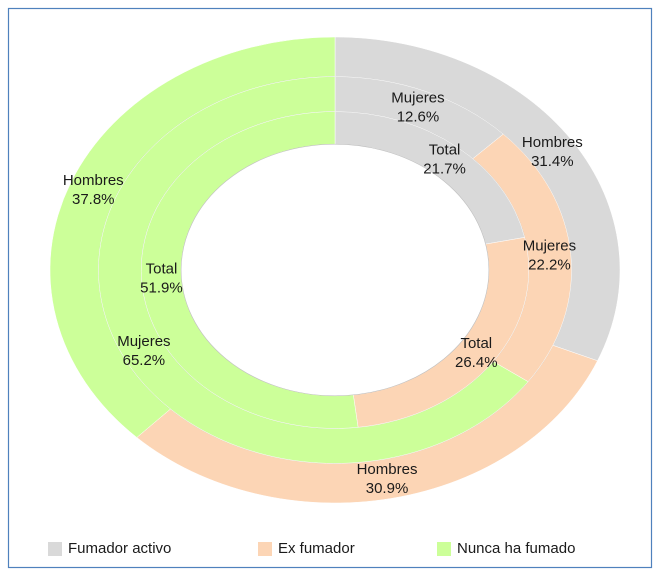 The width and height of the screenshot is (661, 575). Describe the element at coordinates (476, 362) in the screenshot. I see `data-label: 26.4%` at that location.